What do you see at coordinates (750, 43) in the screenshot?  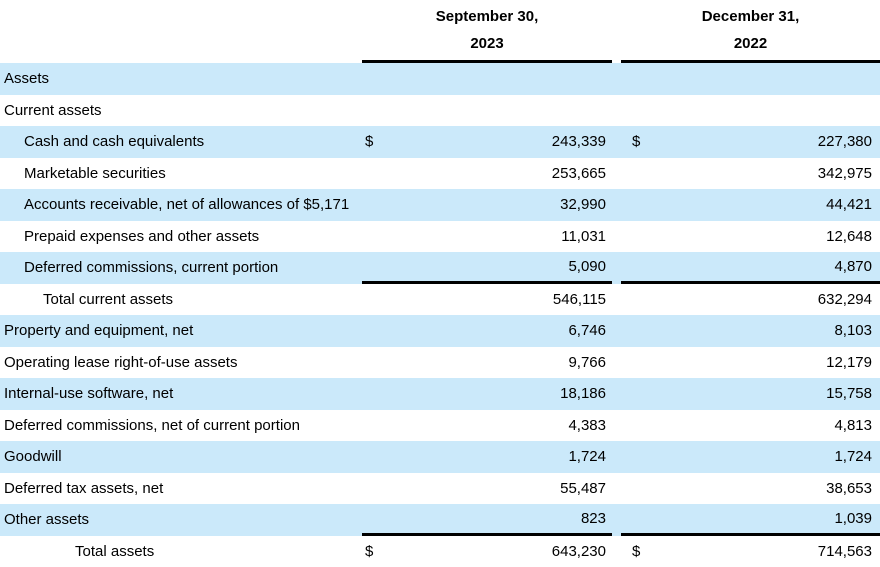 I see `column-header-year-line: 2022` at bounding box center [750, 43].